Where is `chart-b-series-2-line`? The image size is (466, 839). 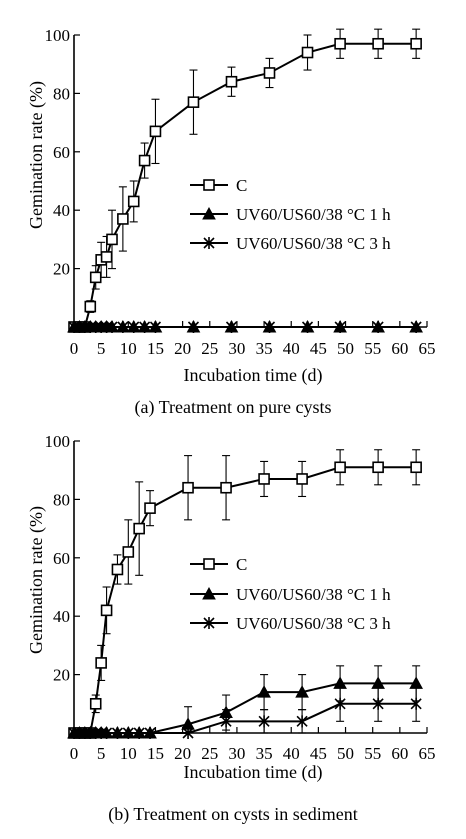
chart-b-series-2-line is located at coordinates (245, 718).